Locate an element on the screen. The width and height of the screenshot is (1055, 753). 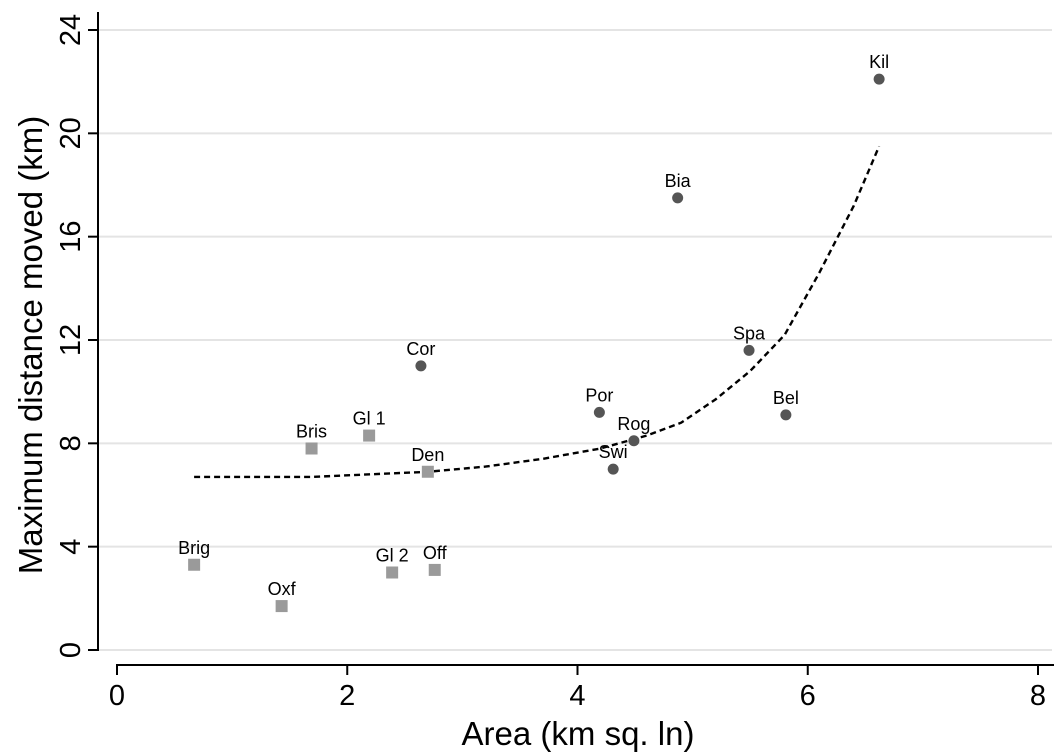
point-swi is located at coordinates (613, 469).